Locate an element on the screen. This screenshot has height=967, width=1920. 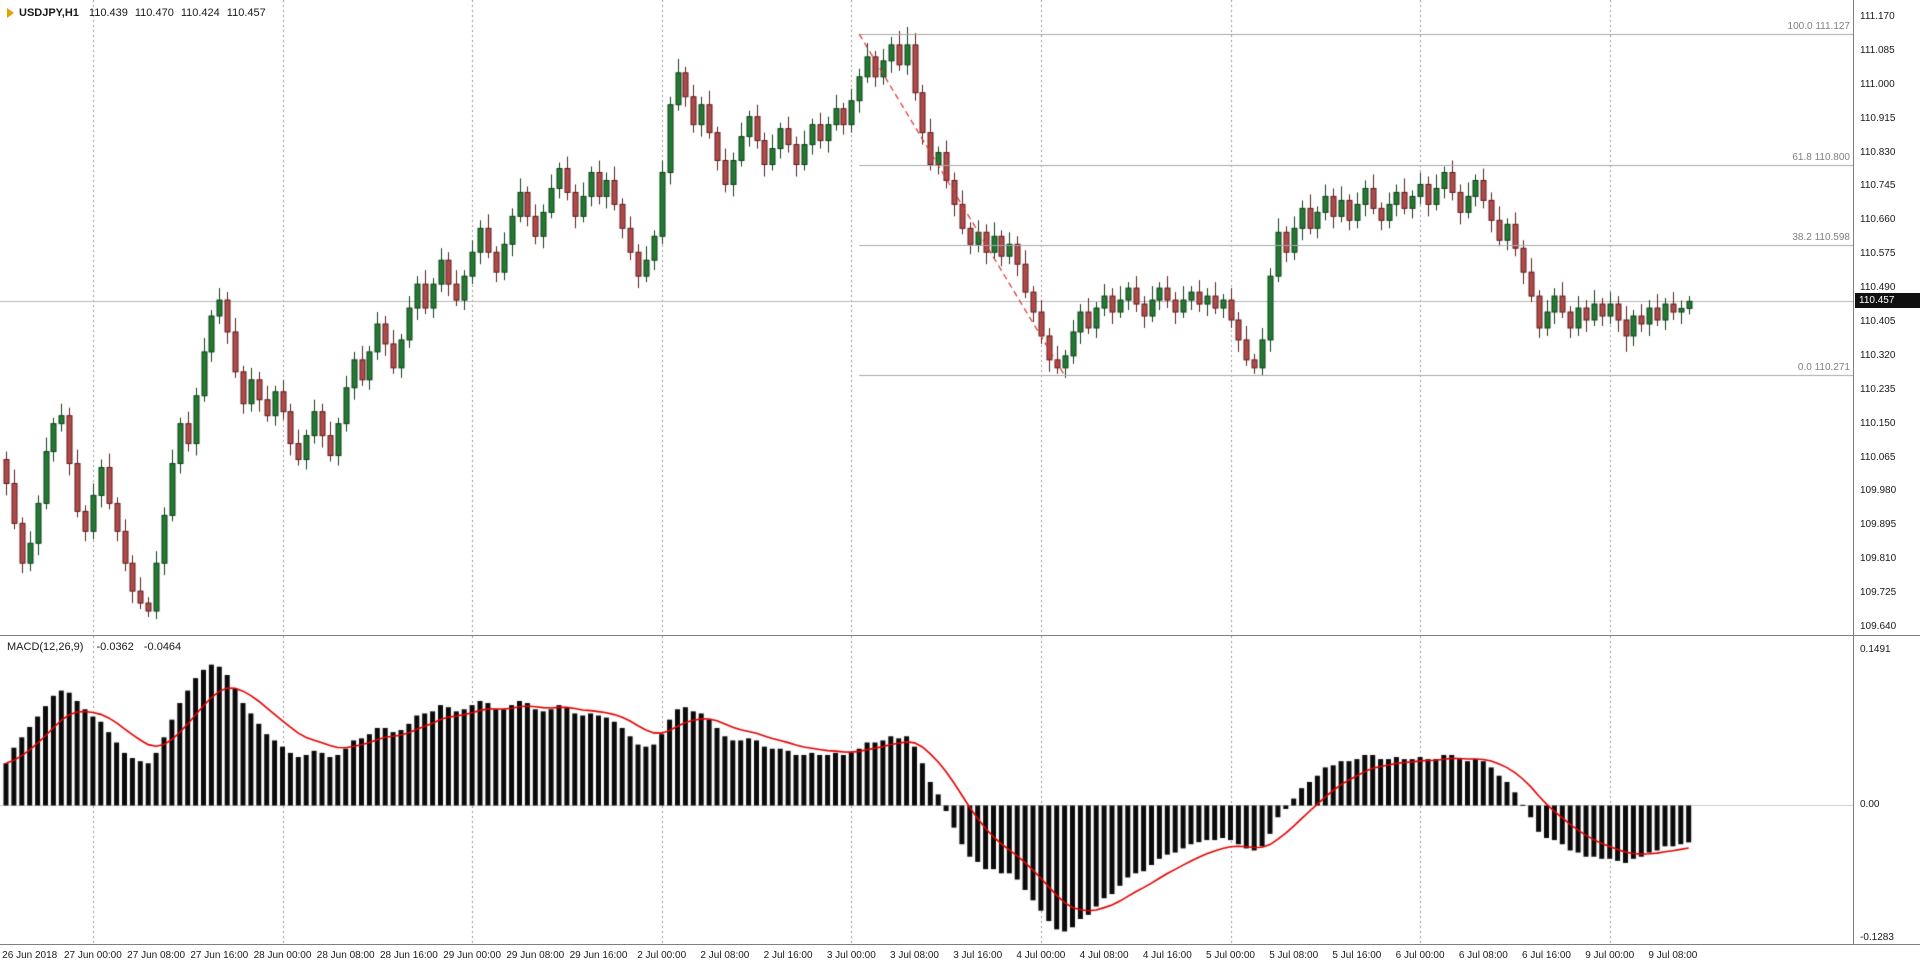
time-tick-label: 28 Jun 16:00 is located at coordinates (408, 955).